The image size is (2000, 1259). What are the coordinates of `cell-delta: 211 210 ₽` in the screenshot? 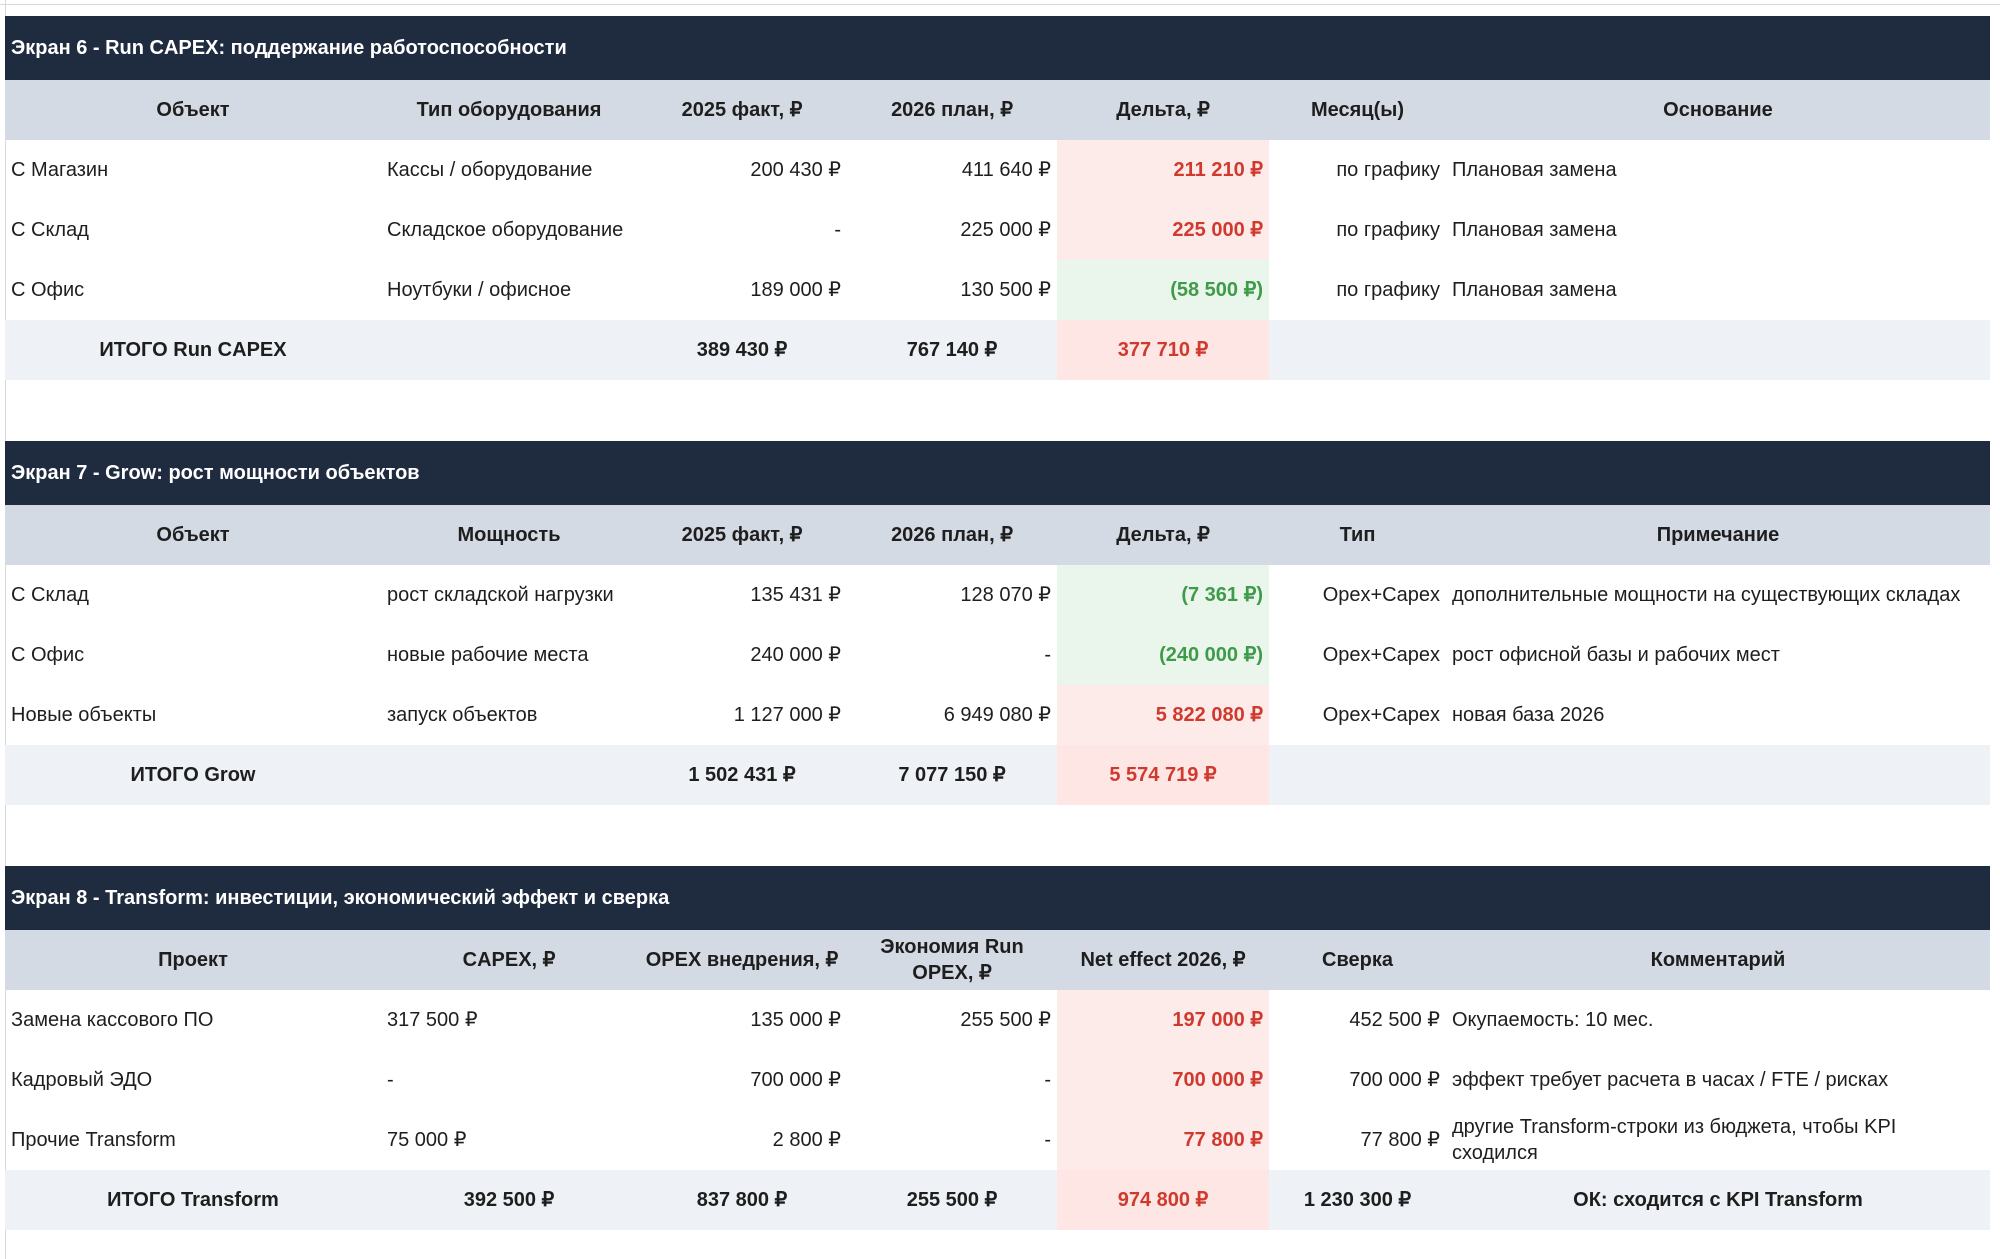 It's located at (1163, 170).